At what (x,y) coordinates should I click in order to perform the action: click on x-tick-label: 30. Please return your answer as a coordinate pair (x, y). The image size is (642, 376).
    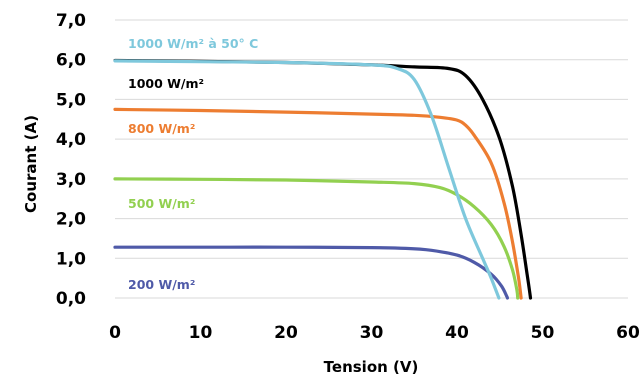
    Looking at the image, I should click on (372, 333).